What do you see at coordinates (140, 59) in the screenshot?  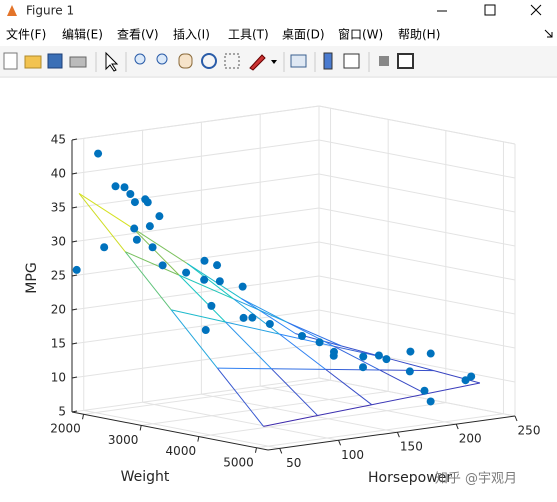 I see `zoom-in-button` at bounding box center [140, 59].